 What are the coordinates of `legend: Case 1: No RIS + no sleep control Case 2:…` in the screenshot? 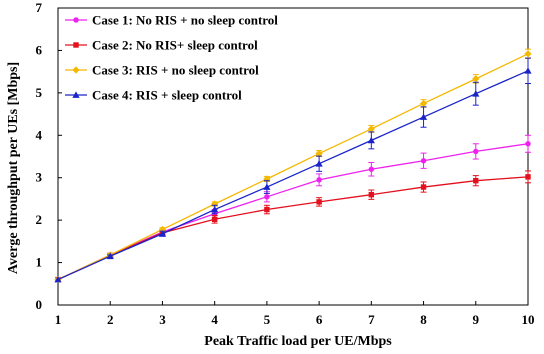 It's located at (171, 58).